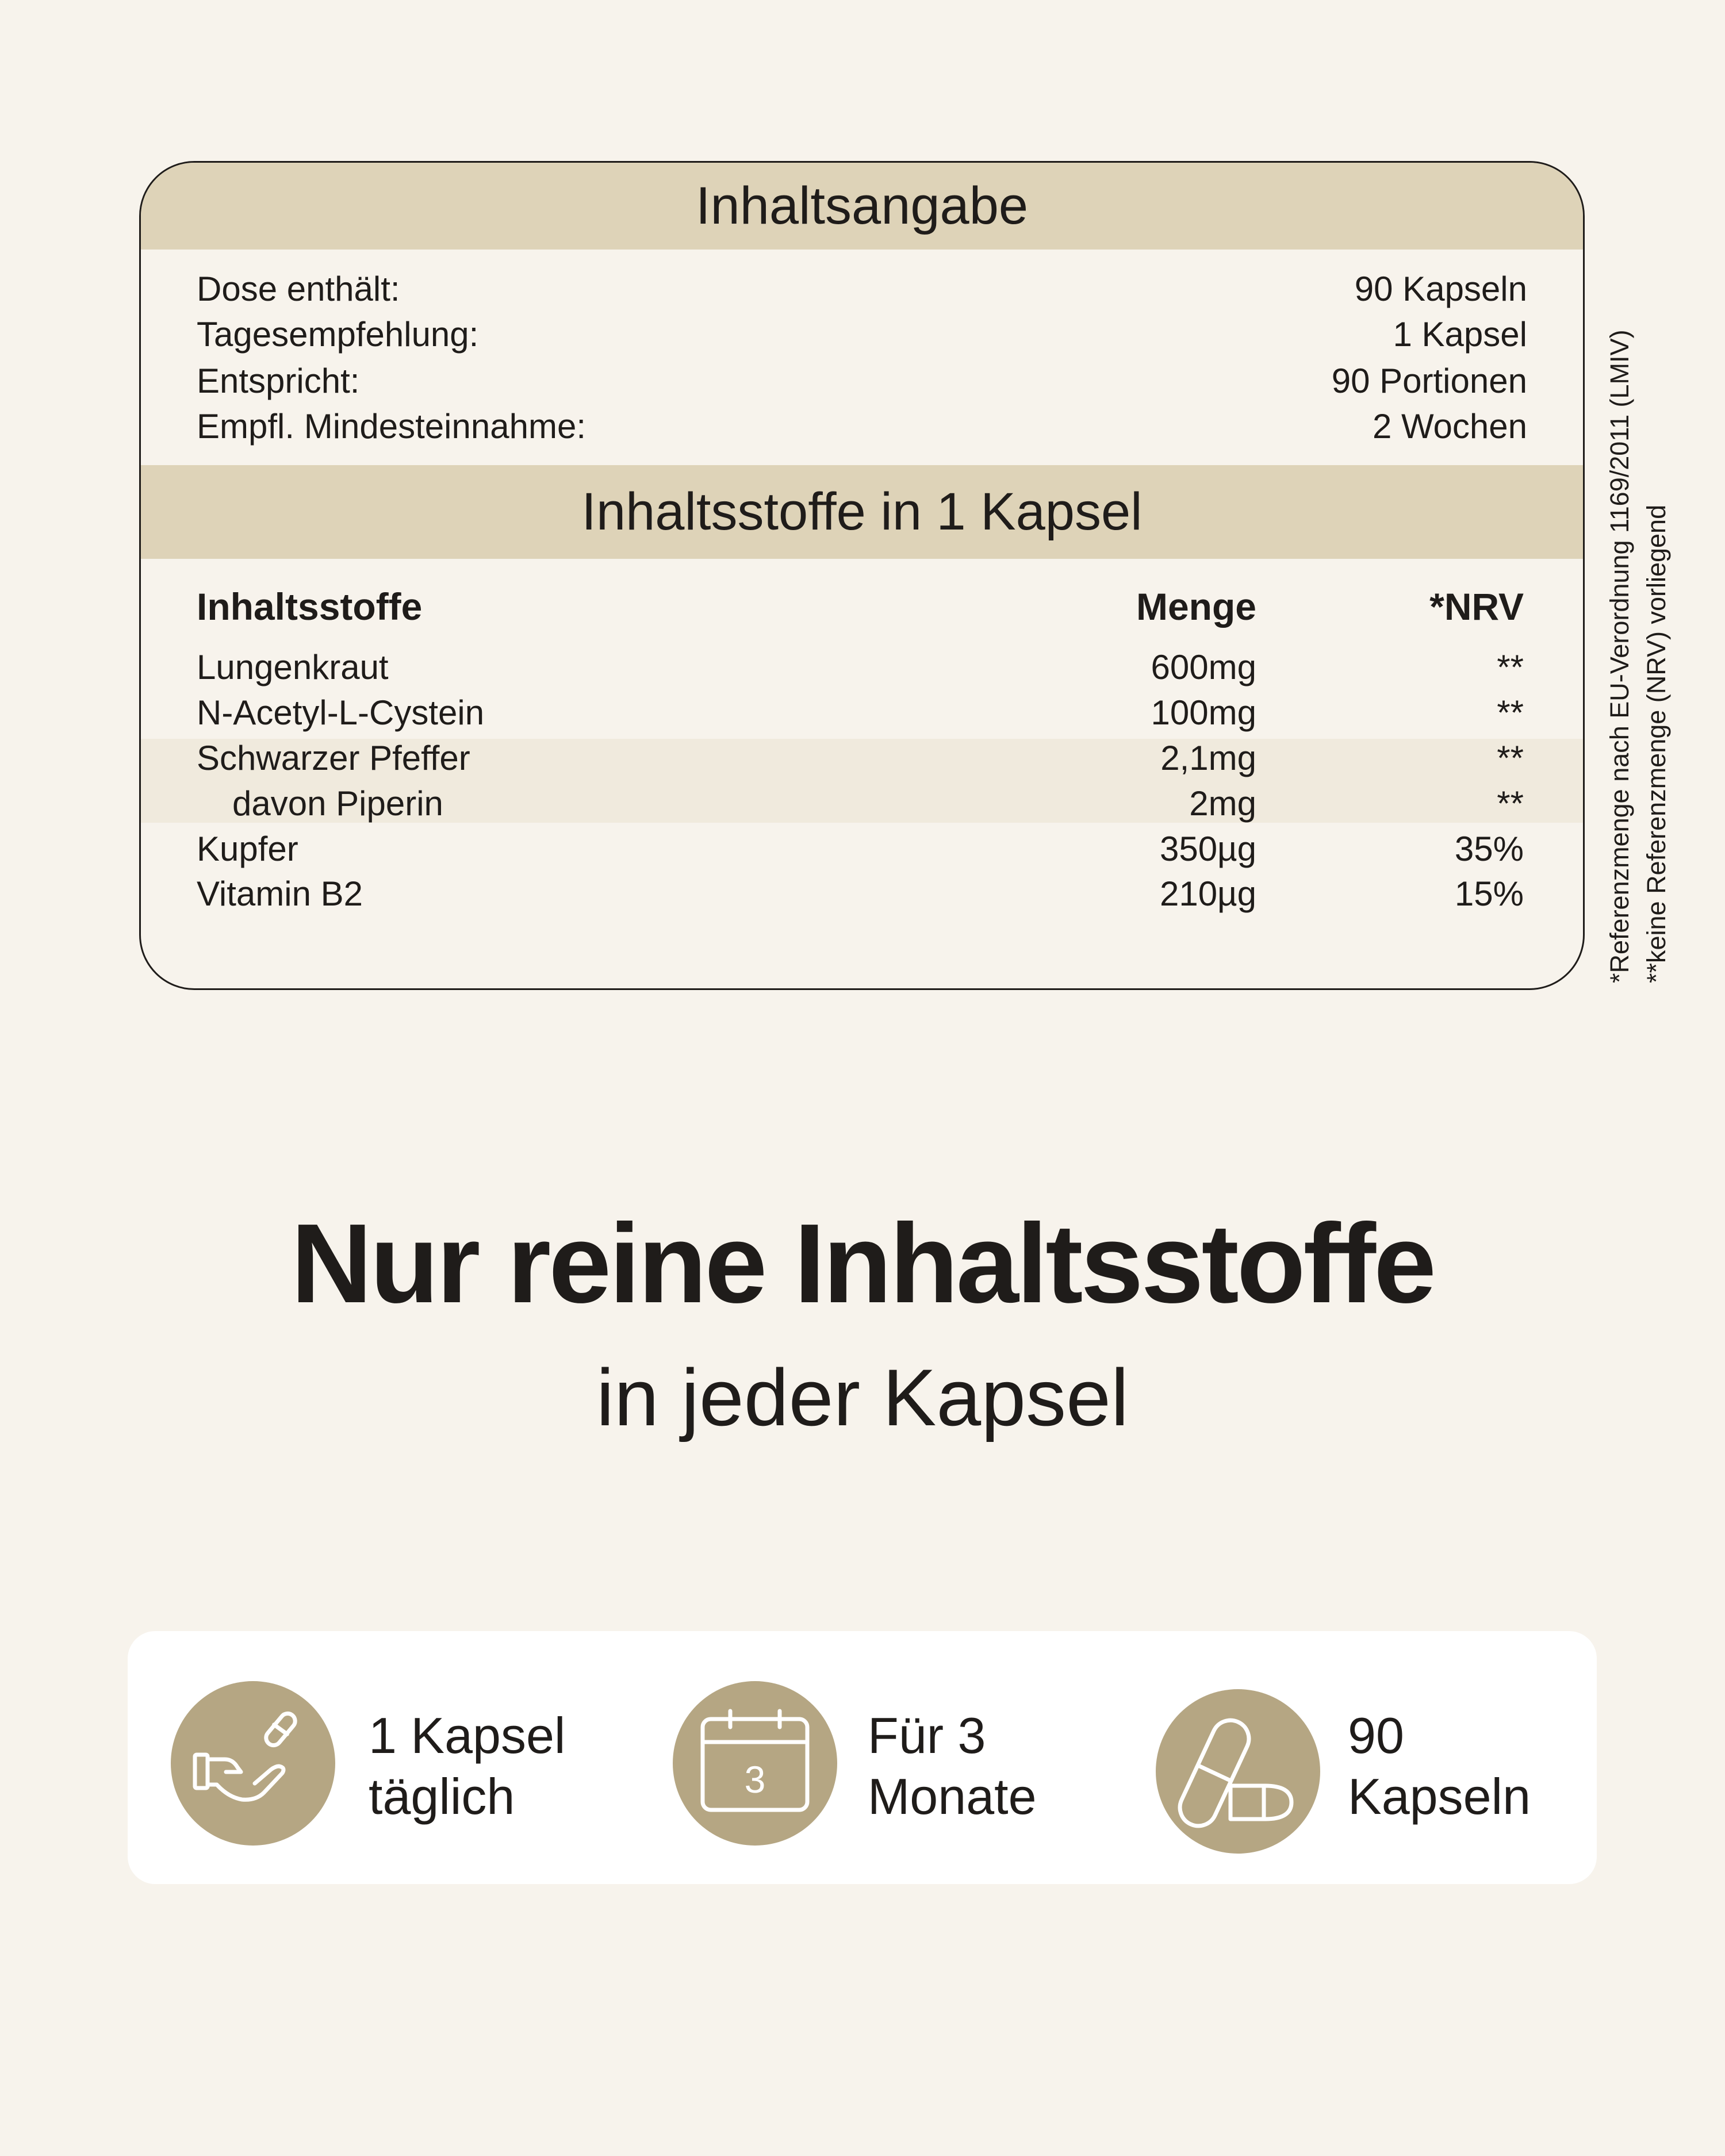 The height and width of the screenshot is (2156, 1725). Describe the element at coordinates (467, 1766) in the screenshot. I see `feature-daily: 1 Kapsel täglich` at that location.